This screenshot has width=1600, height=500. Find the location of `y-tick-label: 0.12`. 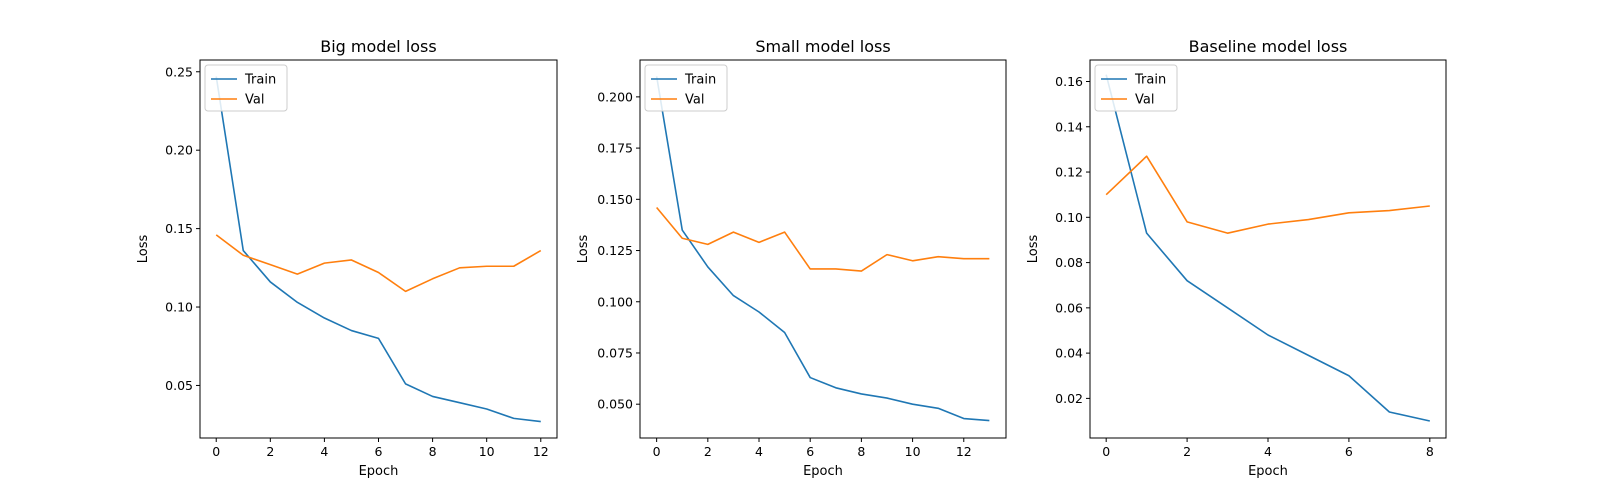

y-tick-label: 0.12 is located at coordinates (1069, 172).